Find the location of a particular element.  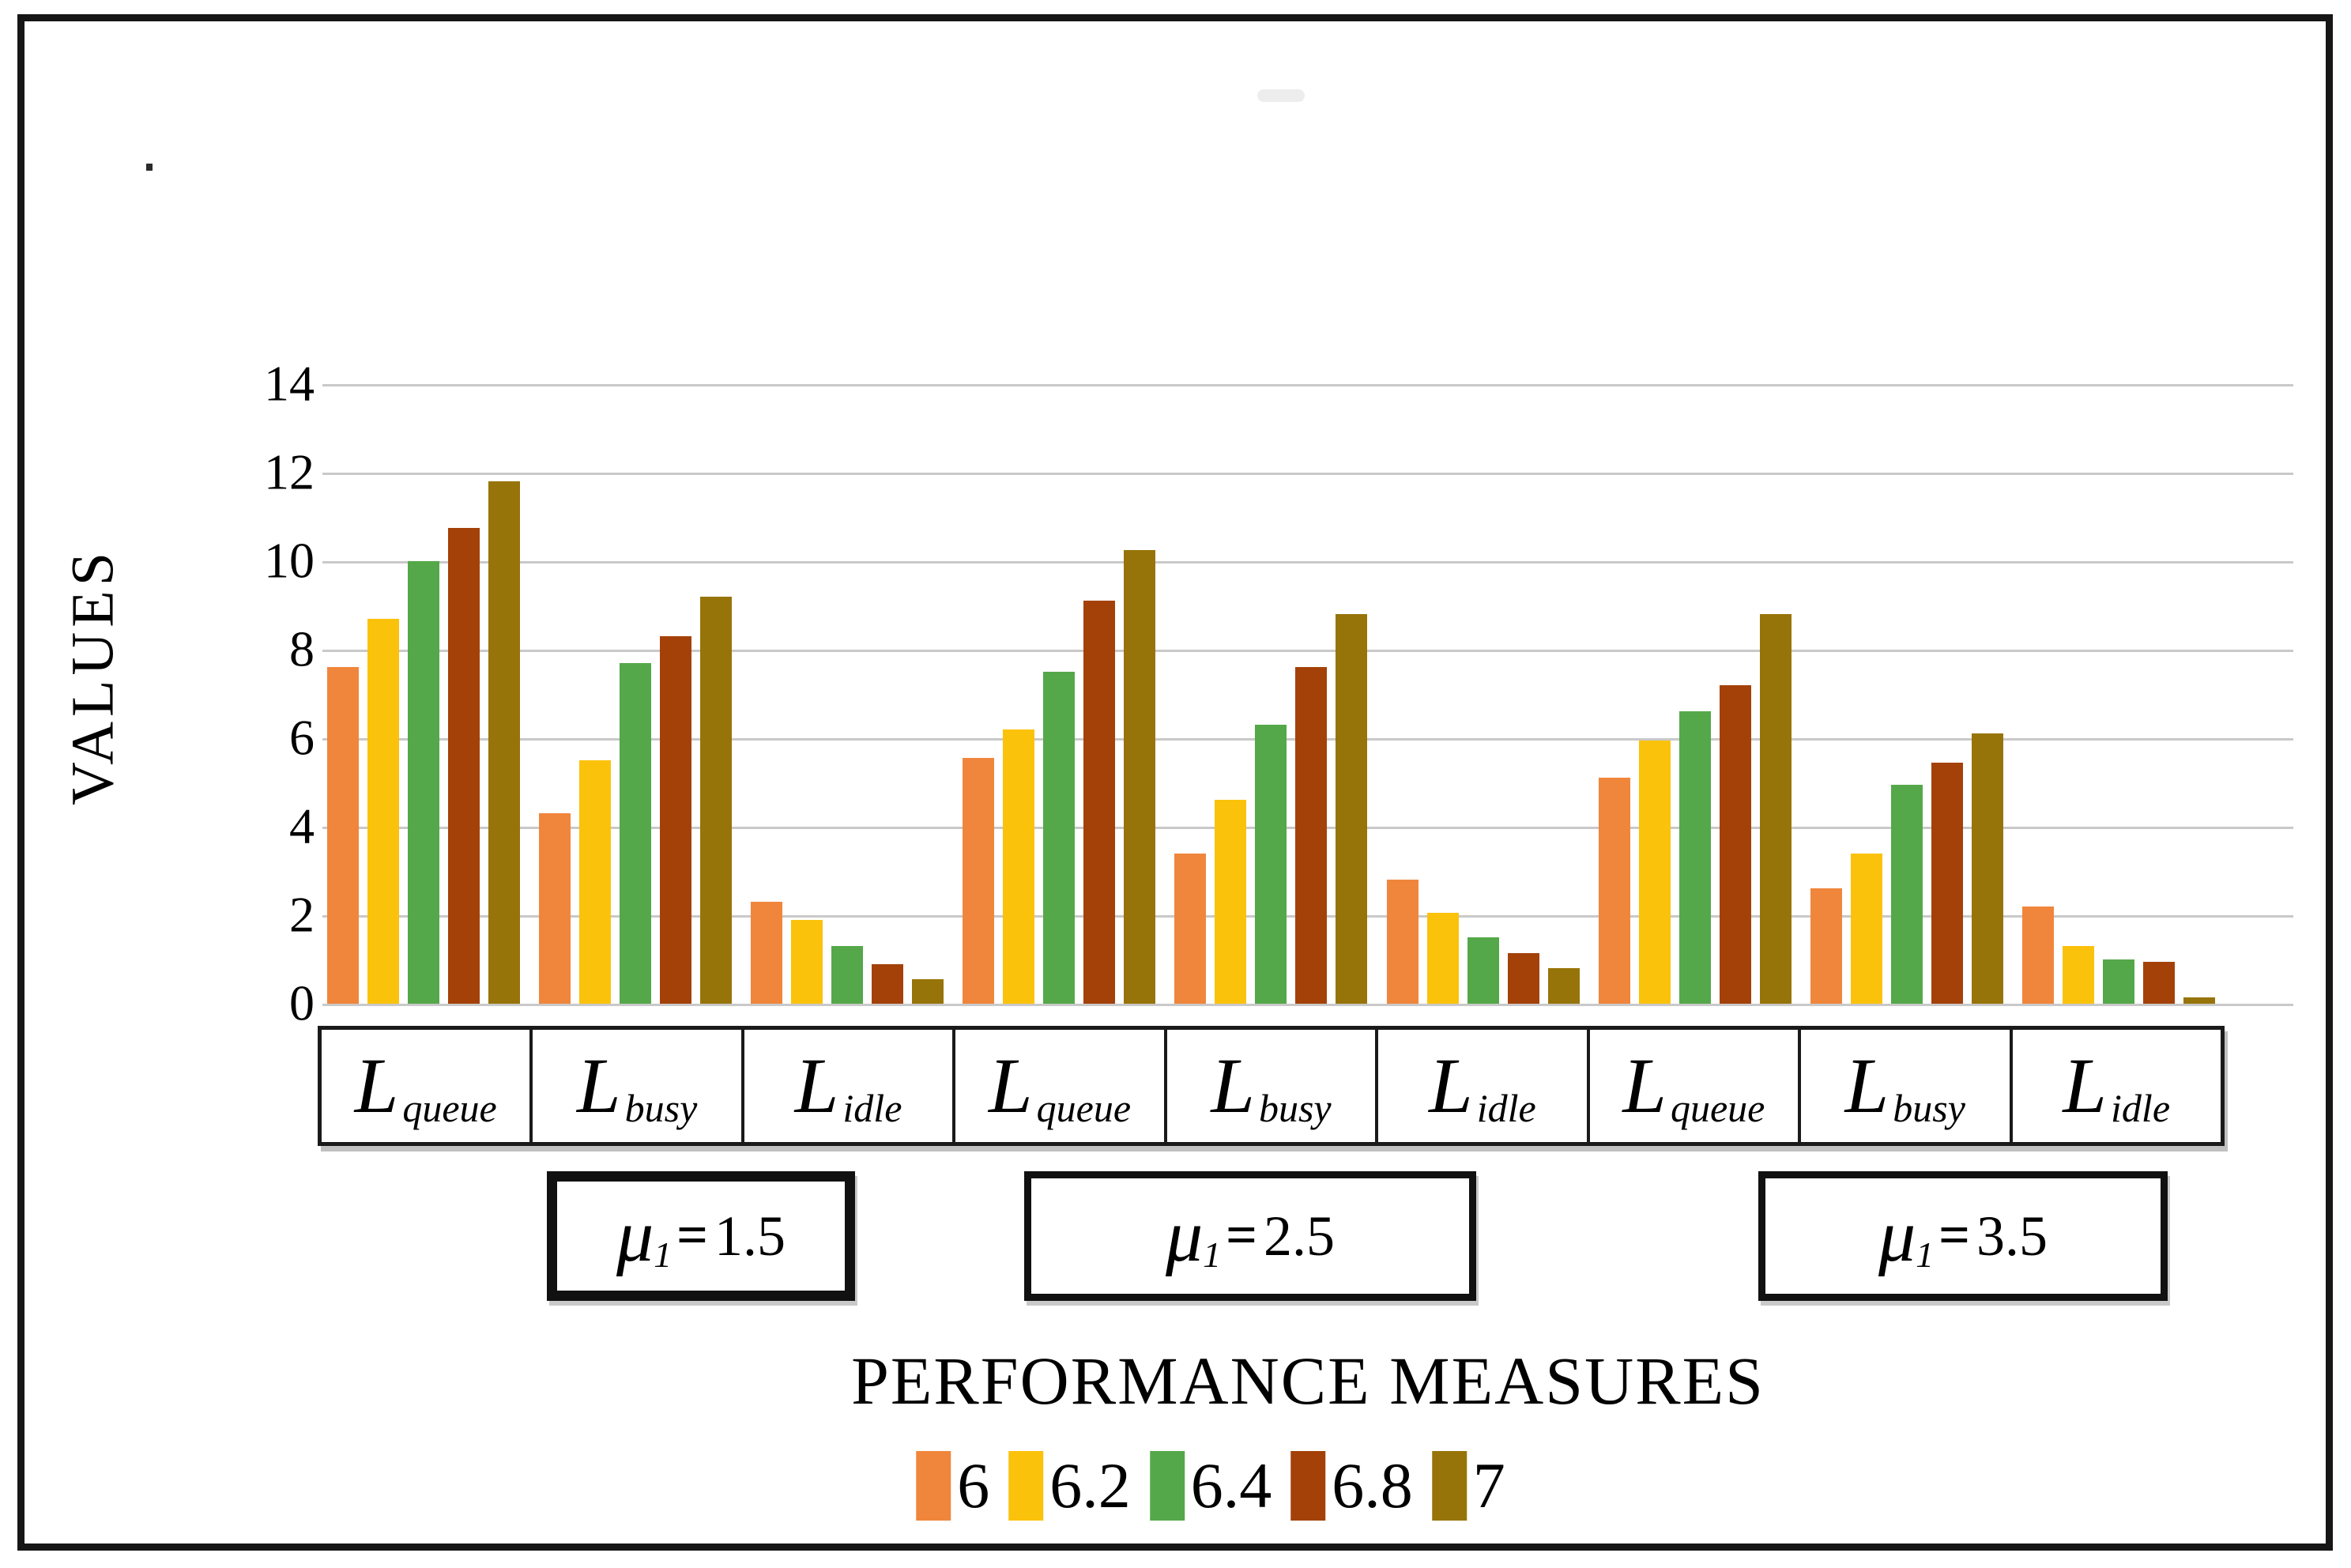

bar-idle-mu1.5-series6.8 is located at coordinates (888, 984).